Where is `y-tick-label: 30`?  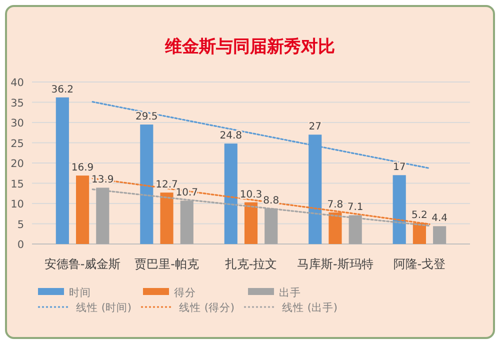
y-tick-label: 30 is located at coordinates (17, 124).